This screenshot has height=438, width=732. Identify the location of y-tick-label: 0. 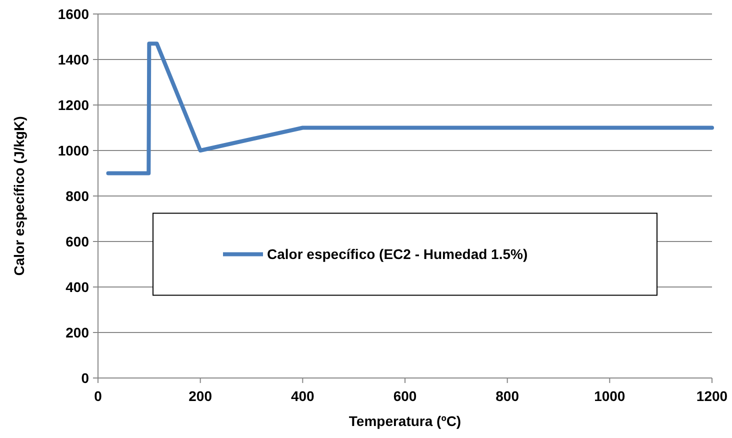
(85, 378).